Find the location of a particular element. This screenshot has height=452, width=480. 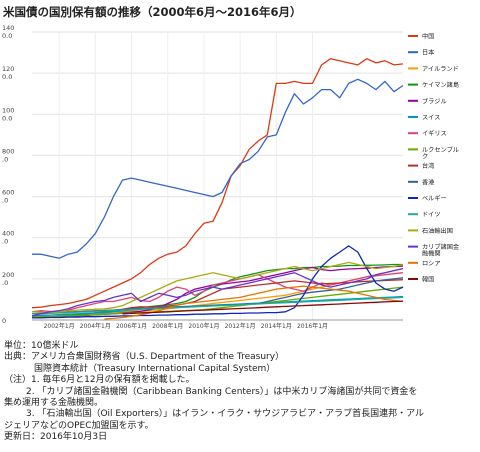

legend-label: イギリス is located at coordinates (434, 134).